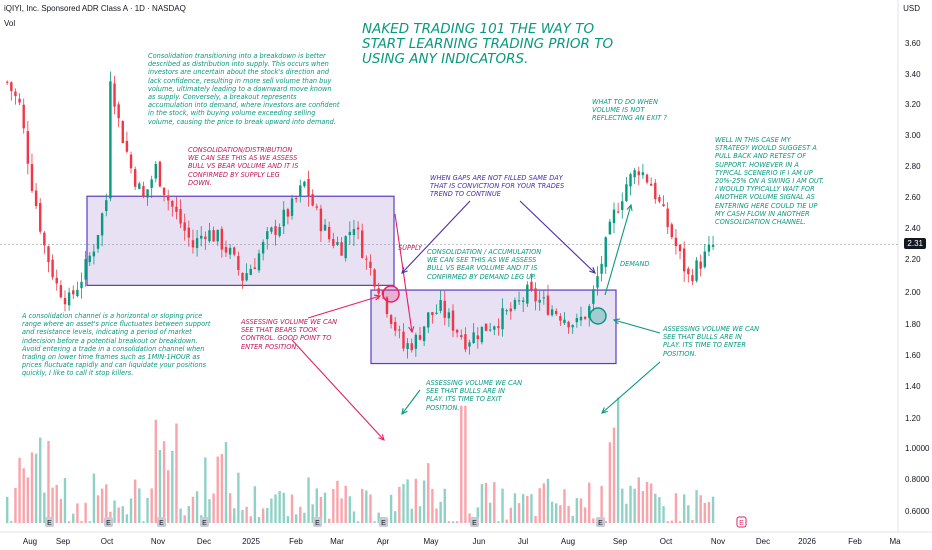  Describe the element at coordinates (616, 321) in the screenshot. I see `bulls-enter-arrow-zone-head` at that location.